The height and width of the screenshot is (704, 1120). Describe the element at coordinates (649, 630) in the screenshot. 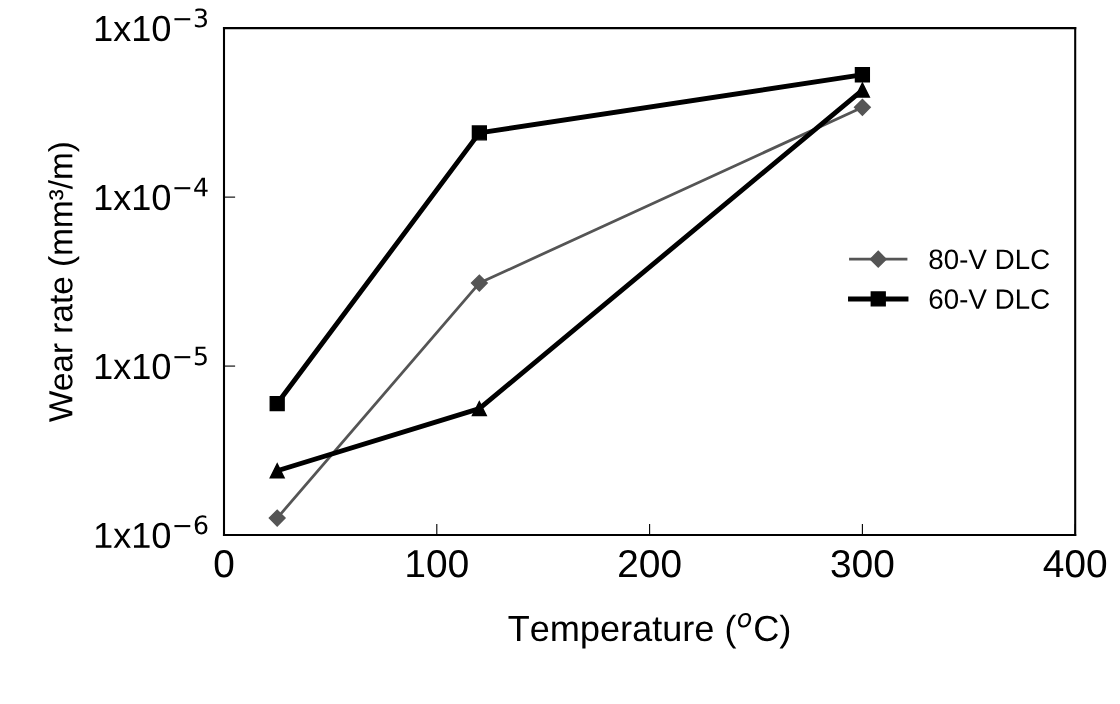

I see `x-axis-title: Temperature ($^{o}$C)` at that location.